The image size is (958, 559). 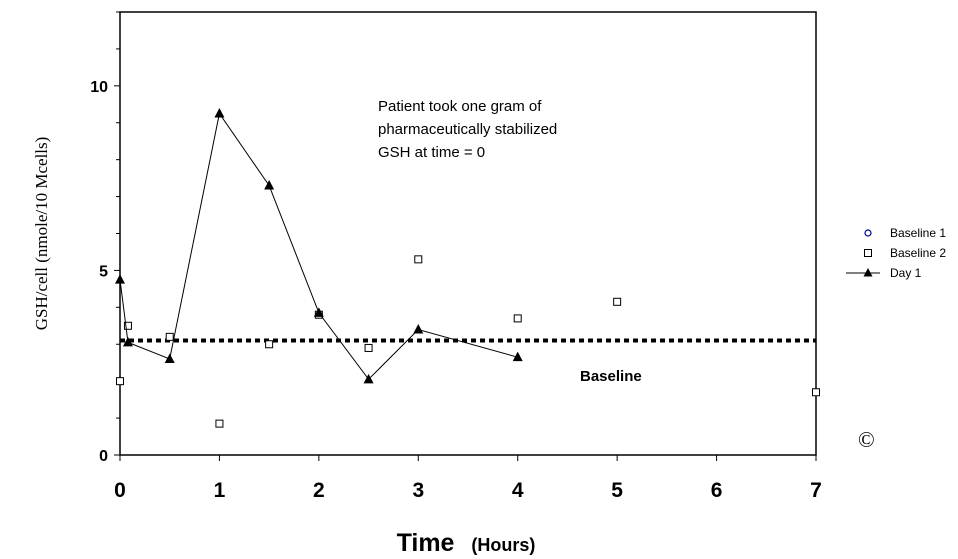 I want to click on x-tick-label: 5, so click(x=617, y=490).